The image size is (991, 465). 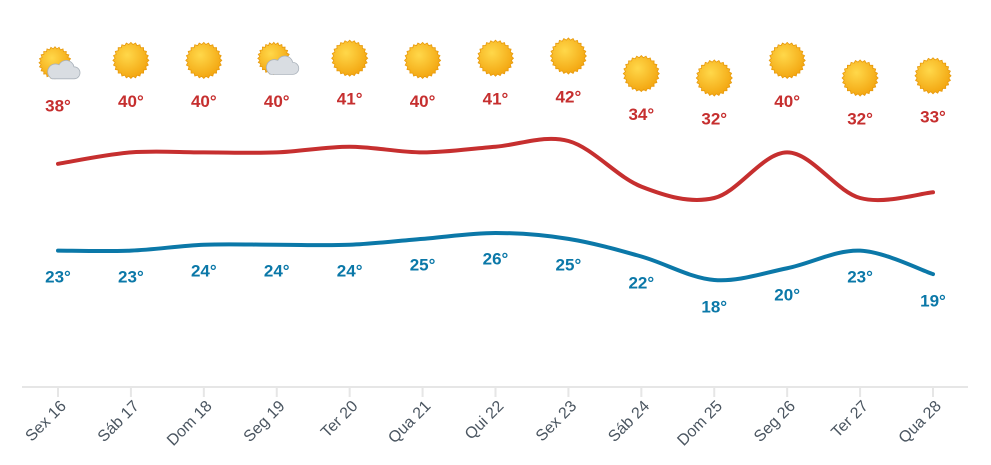 I want to click on x-tick-label: Qua 21, so click(x=409, y=422).